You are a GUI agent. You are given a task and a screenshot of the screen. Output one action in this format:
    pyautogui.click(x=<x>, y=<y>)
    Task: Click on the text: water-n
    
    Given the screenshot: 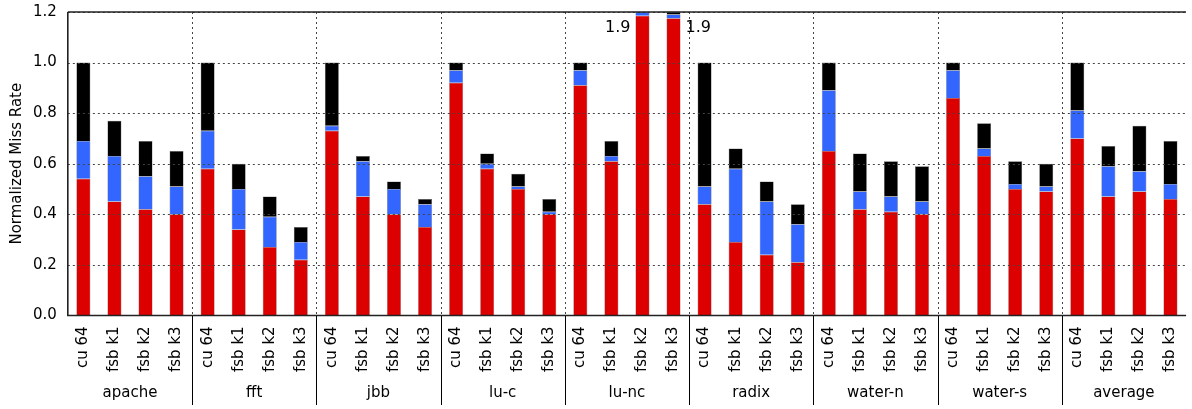 What is the action you would take?
    pyautogui.click(x=875, y=391)
    